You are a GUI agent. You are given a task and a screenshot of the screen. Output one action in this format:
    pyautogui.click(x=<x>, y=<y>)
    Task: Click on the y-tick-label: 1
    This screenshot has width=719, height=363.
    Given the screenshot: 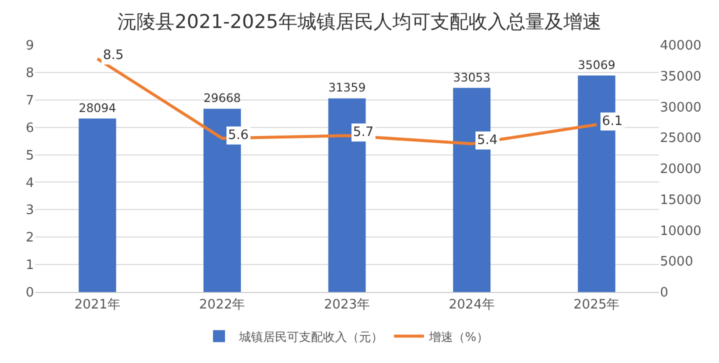 What is the action you would take?
    pyautogui.click(x=30, y=266)
    